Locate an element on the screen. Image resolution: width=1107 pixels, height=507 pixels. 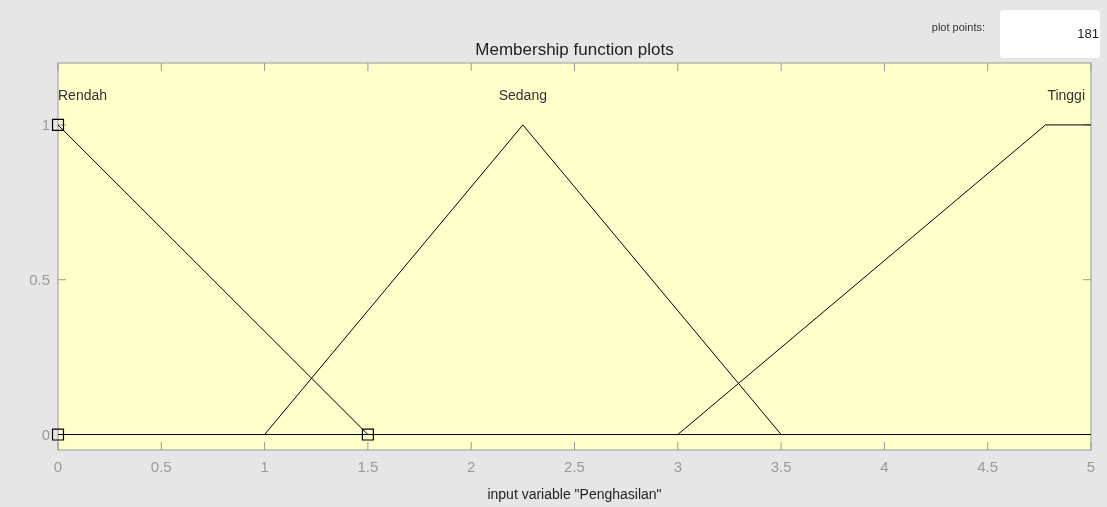
y-tick-label: 0 is located at coordinates (45, 434).